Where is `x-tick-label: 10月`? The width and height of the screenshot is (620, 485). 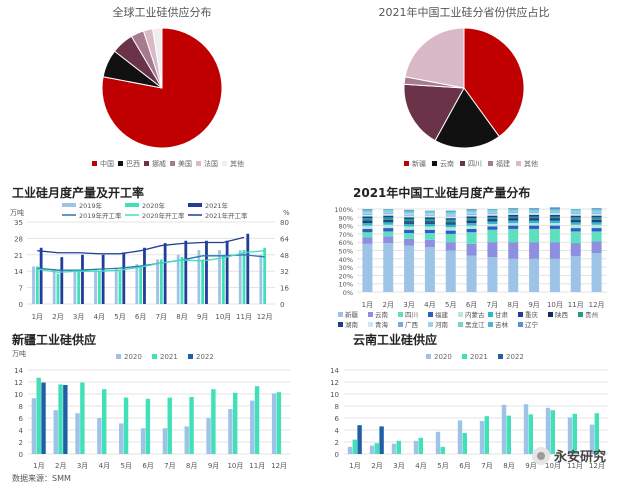
x-tick-label: 10月 is located at coordinates (223, 317).